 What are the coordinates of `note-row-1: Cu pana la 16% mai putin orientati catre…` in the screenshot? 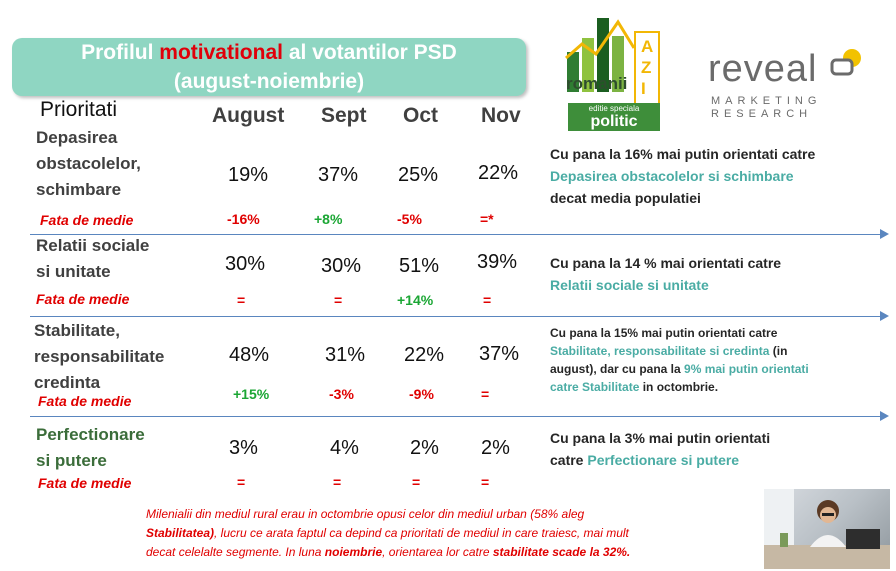 It's located at (683, 176).